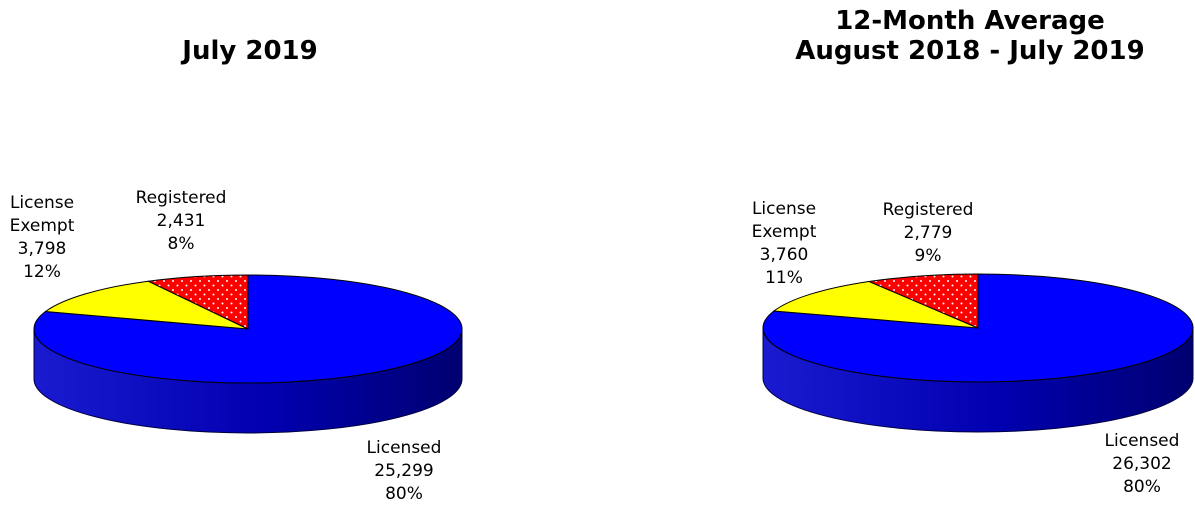 The width and height of the screenshot is (1195, 510). I want to click on label-license-exempt: License Exempt 3,760 11%, so click(784, 243).